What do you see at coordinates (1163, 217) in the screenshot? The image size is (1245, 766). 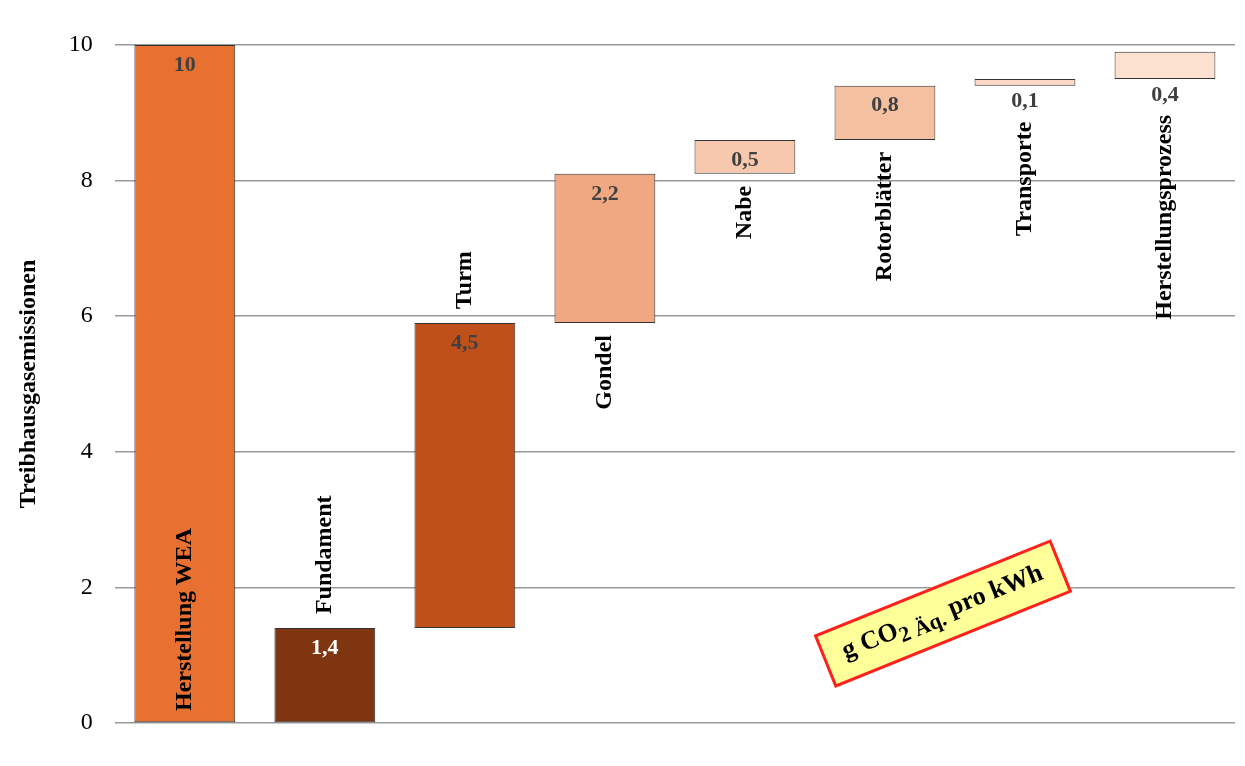 I see `x-tick-label: Herstellungsprozess` at bounding box center [1163, 217].